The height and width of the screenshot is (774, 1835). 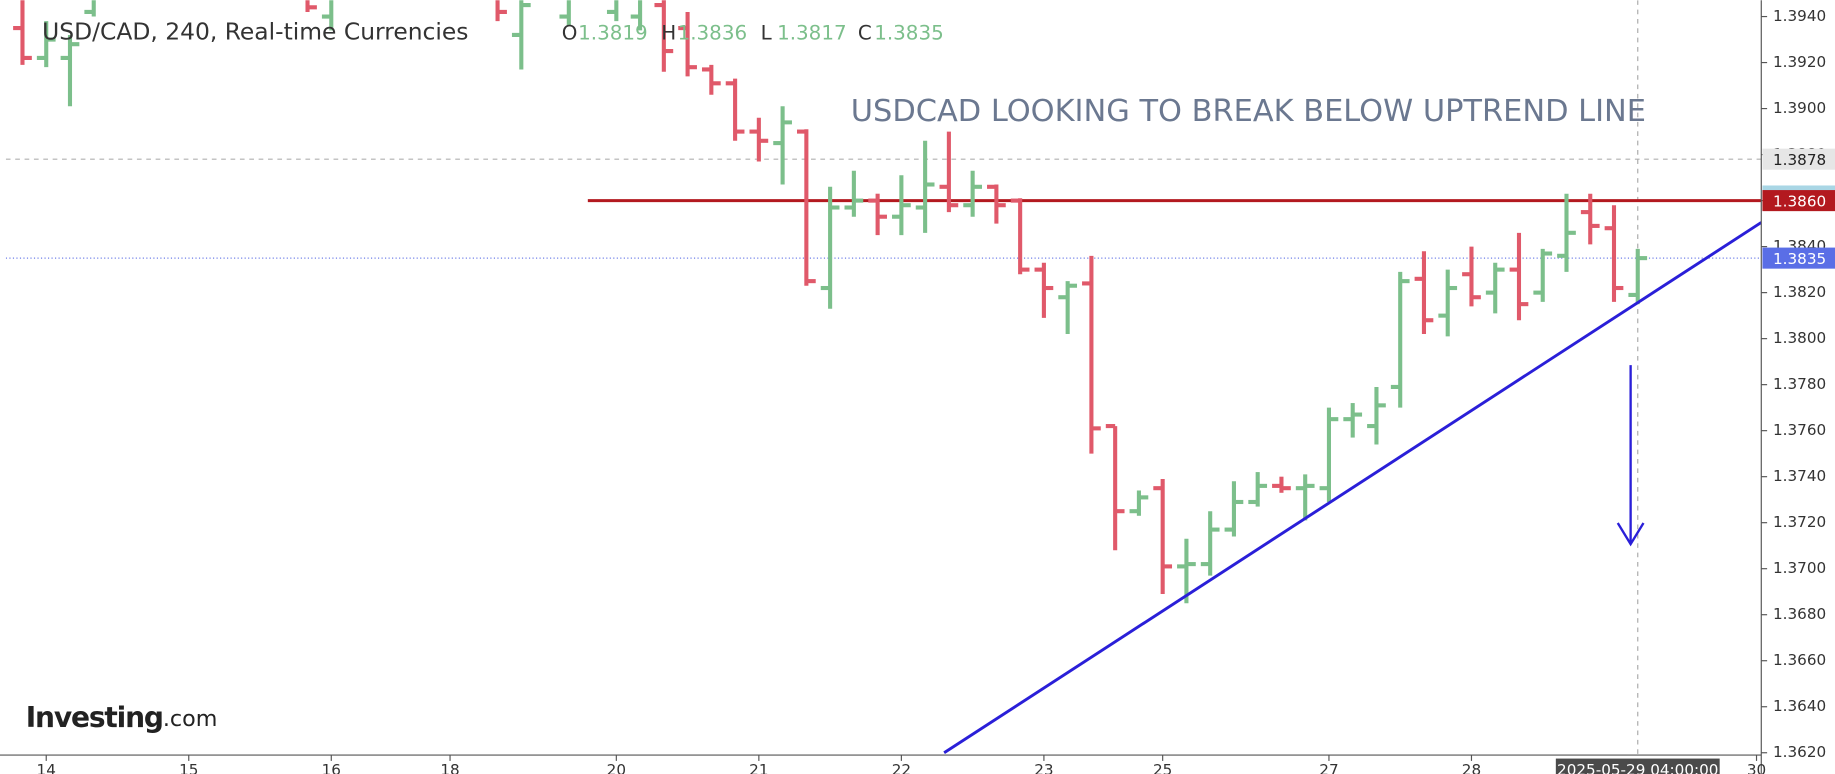 What do you see at coordinates (713, 33) in the screenshot?
I see `legend-value: 1.3836` at bounding box center [713, 33].